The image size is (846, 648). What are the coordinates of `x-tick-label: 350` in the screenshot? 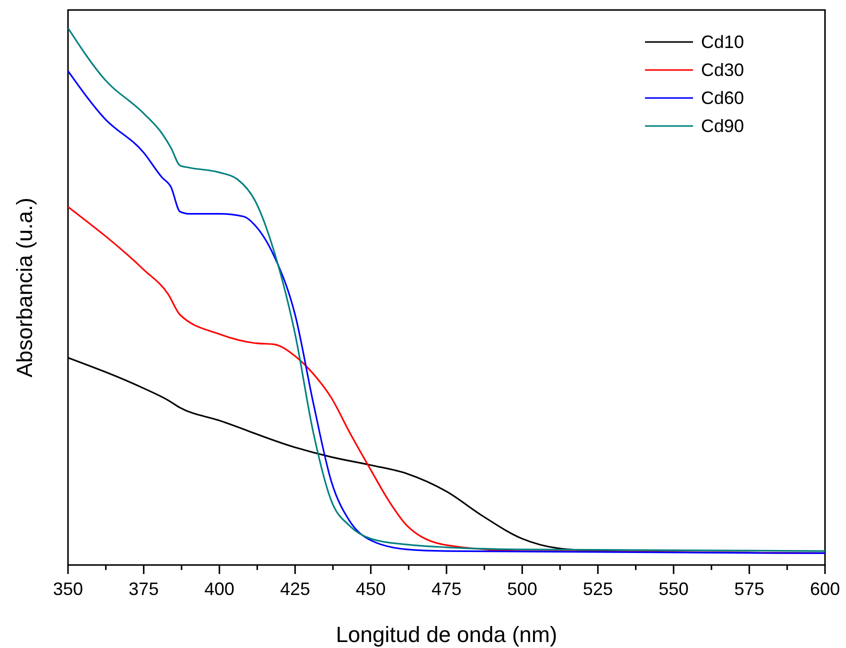 It's located at (68, 589).